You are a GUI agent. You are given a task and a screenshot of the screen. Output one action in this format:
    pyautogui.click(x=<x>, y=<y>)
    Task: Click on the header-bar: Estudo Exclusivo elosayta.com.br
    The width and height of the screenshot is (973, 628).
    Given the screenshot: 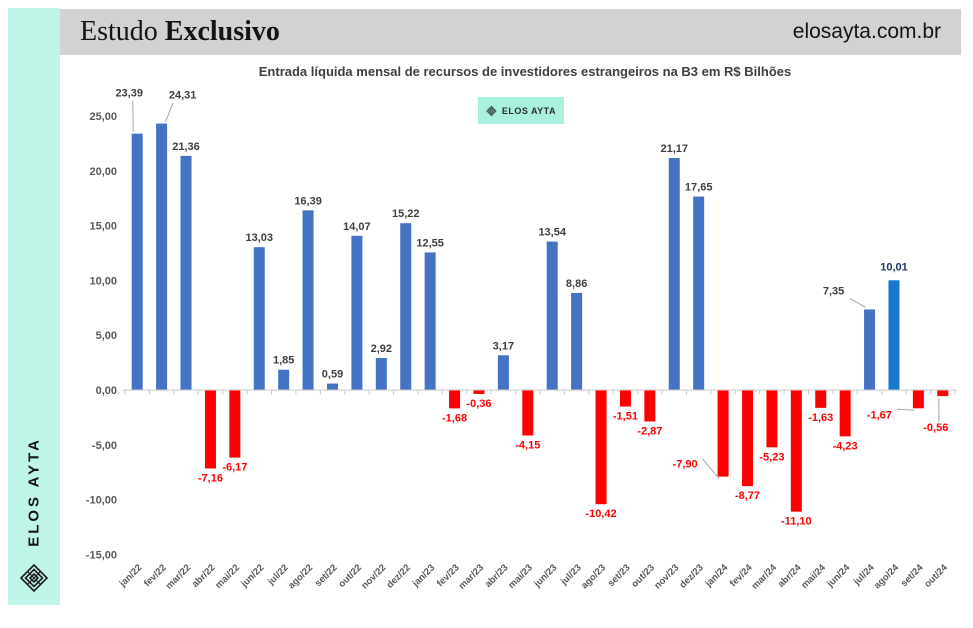 What is the action you would take?
    pyautogui.click(x=510, y=32)
    